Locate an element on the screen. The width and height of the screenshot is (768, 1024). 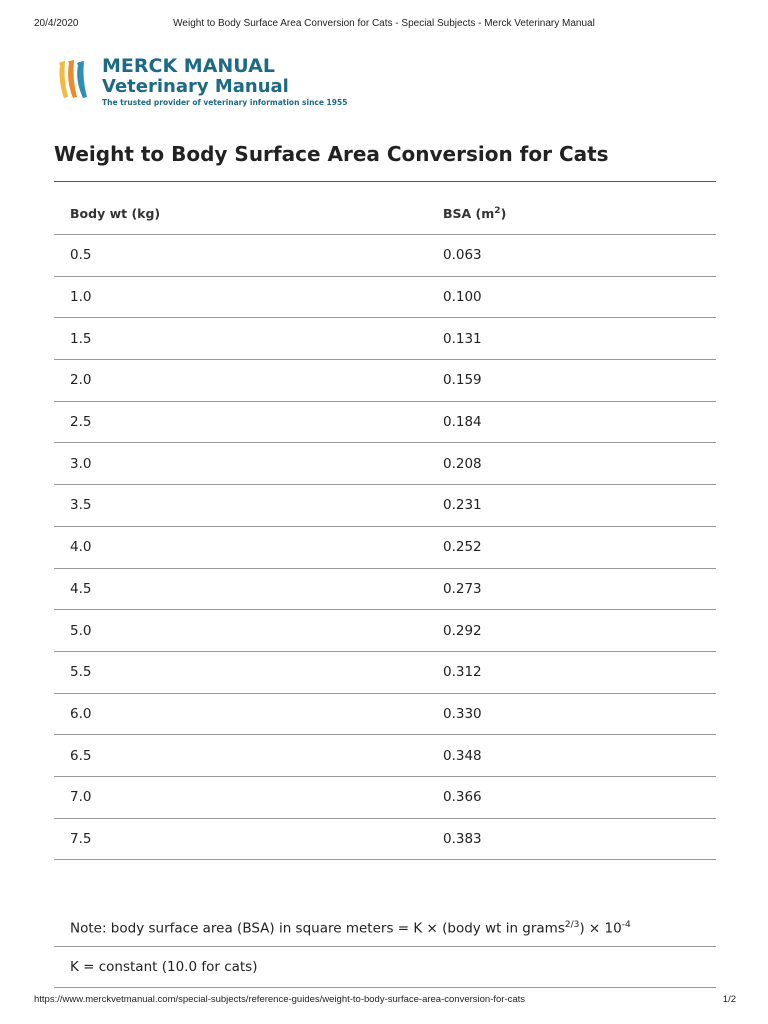
cell-bsa: 0.273 is located at coordinates (571, 589).